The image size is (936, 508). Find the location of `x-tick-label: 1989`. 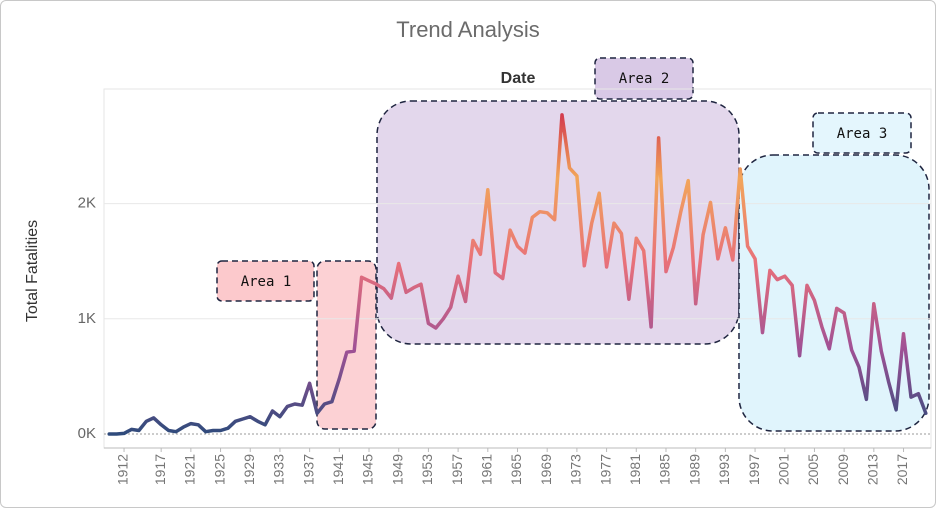

x-tick-label: 1989 is located at coordinates (694, 469).